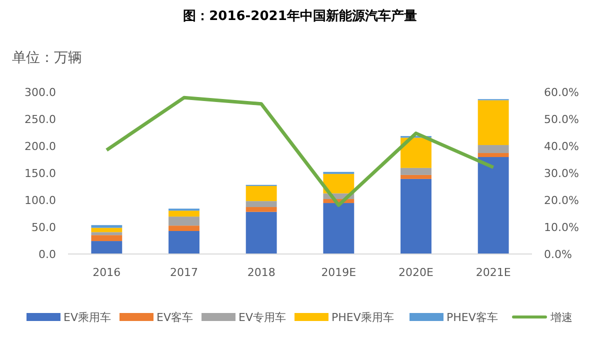 Image resolution: width=600 pixels, height=337 pixels. Describe the element at coordinates (40, 200) in the screenshot. I see `y-tick-label: 100.0` at that location.